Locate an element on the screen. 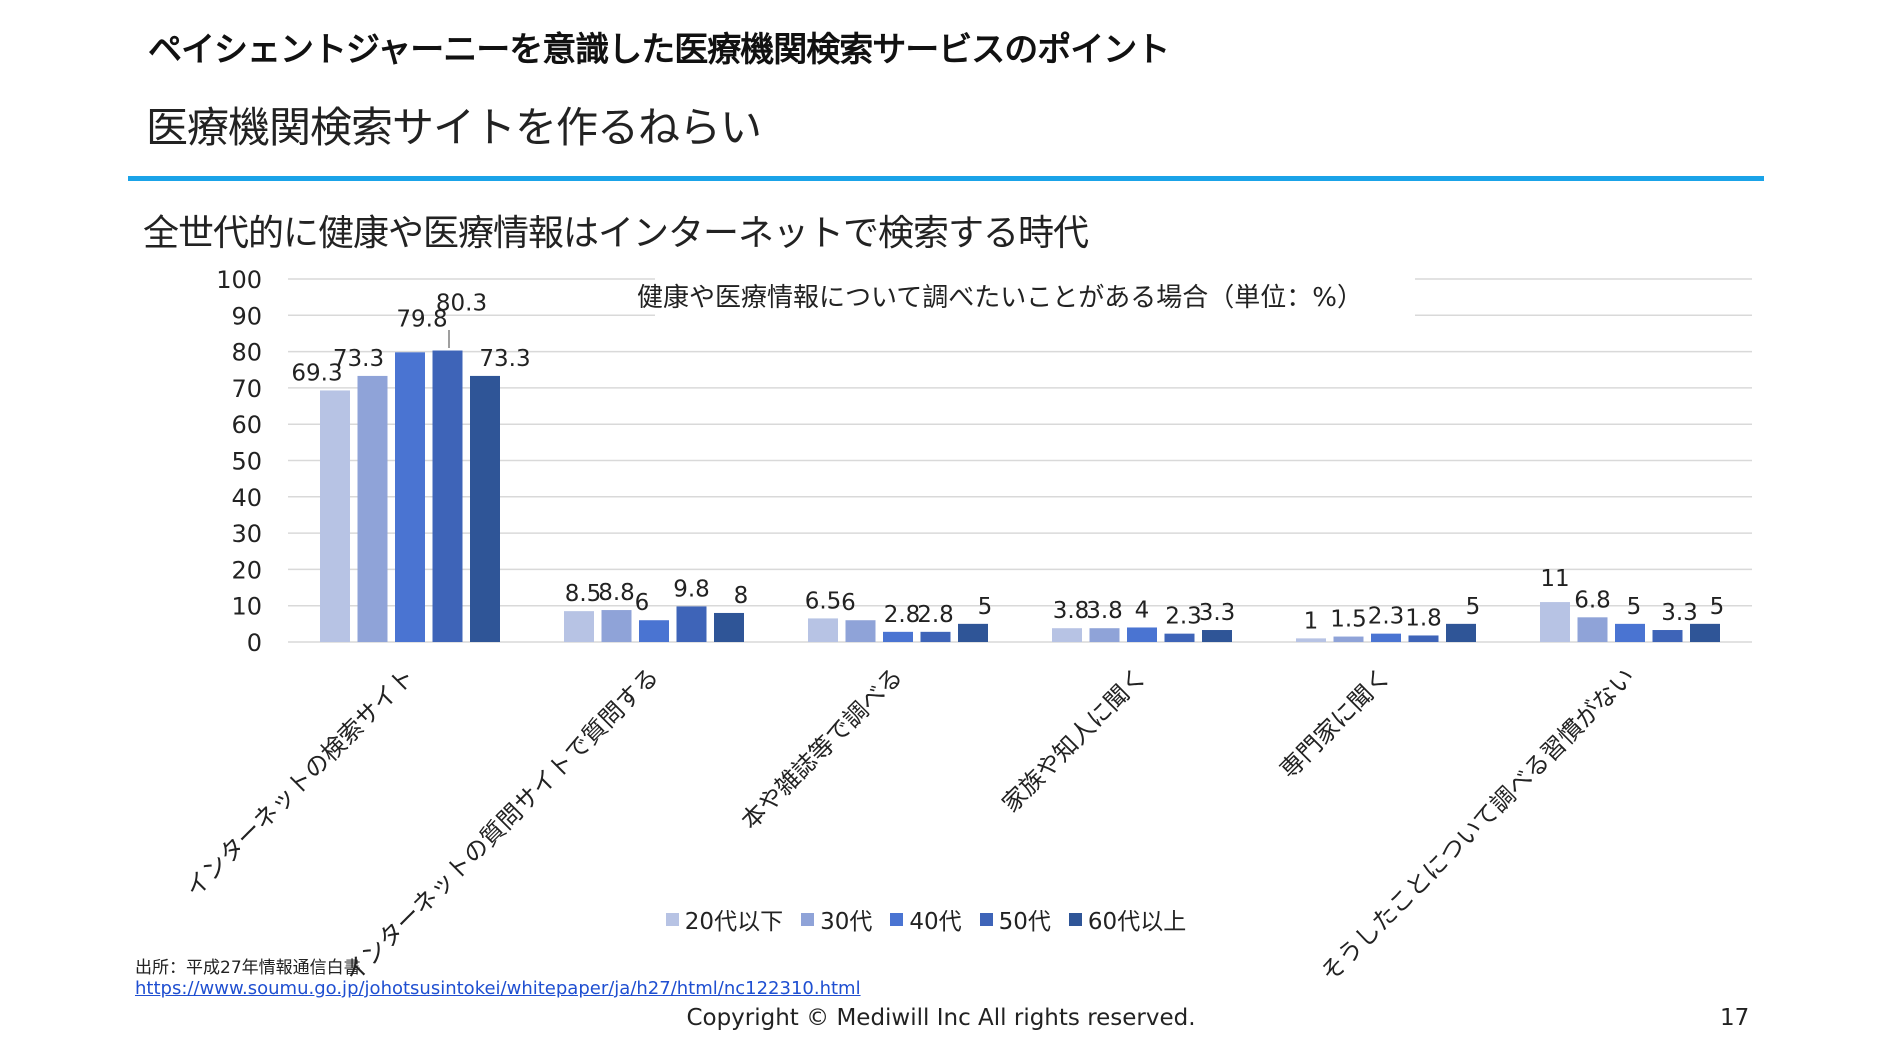  y-tick-label: 80 is located at coordinates (246, 353).